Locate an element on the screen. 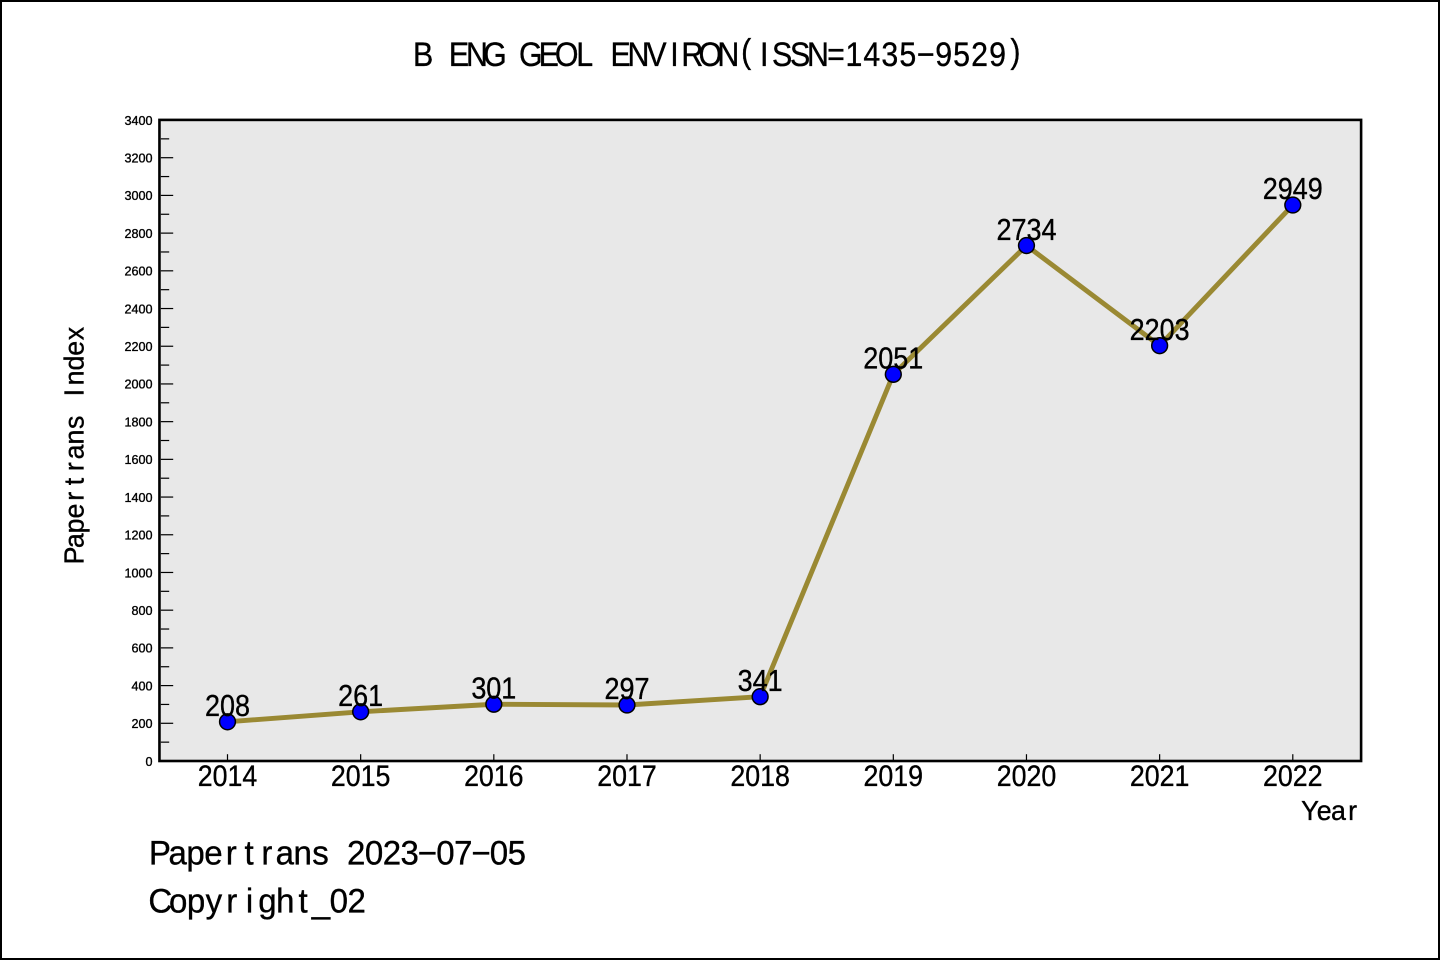 The image size is (1440, 960). svg-text: 2021 is located at coordinates (1160, 776).